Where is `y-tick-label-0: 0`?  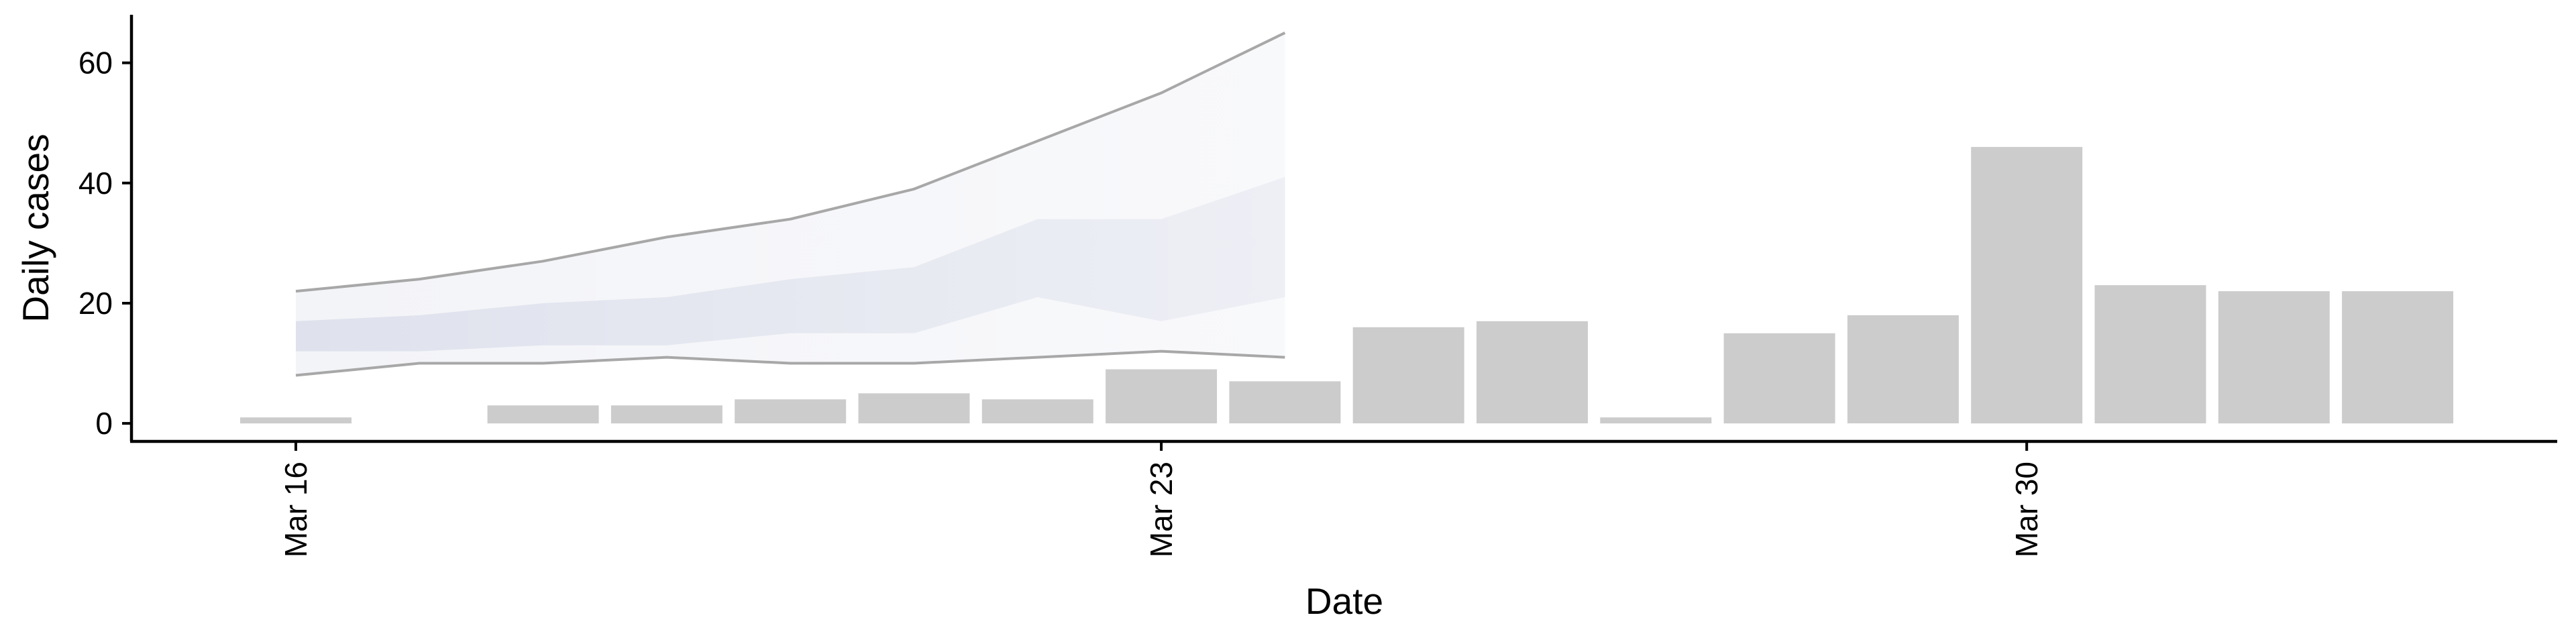 y-tick-label-0: 0 is located at coordinates (104, 423).